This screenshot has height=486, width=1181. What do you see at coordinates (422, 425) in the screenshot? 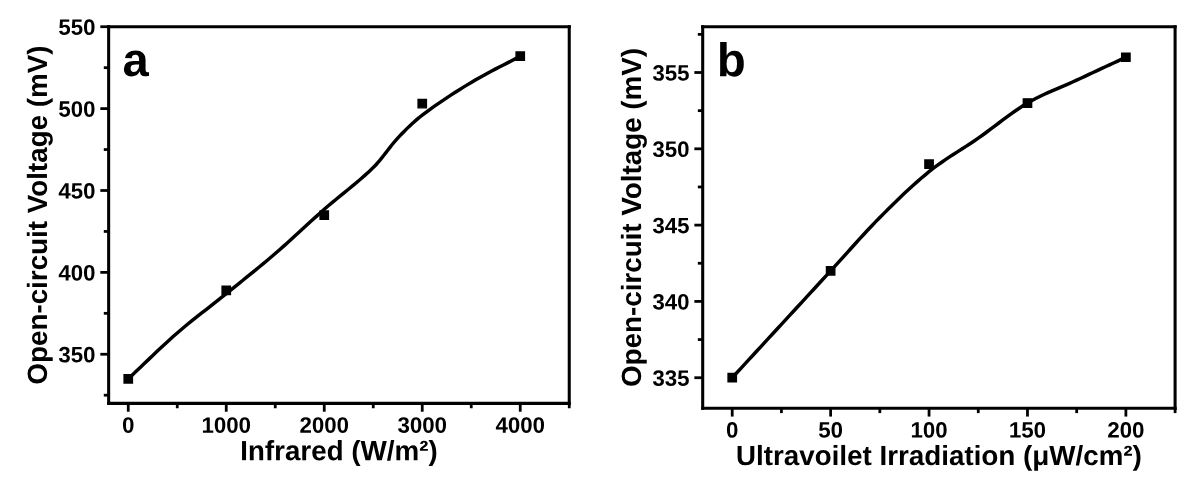
I see `x-tick-label: 3000` at bounding box center [422, 425].